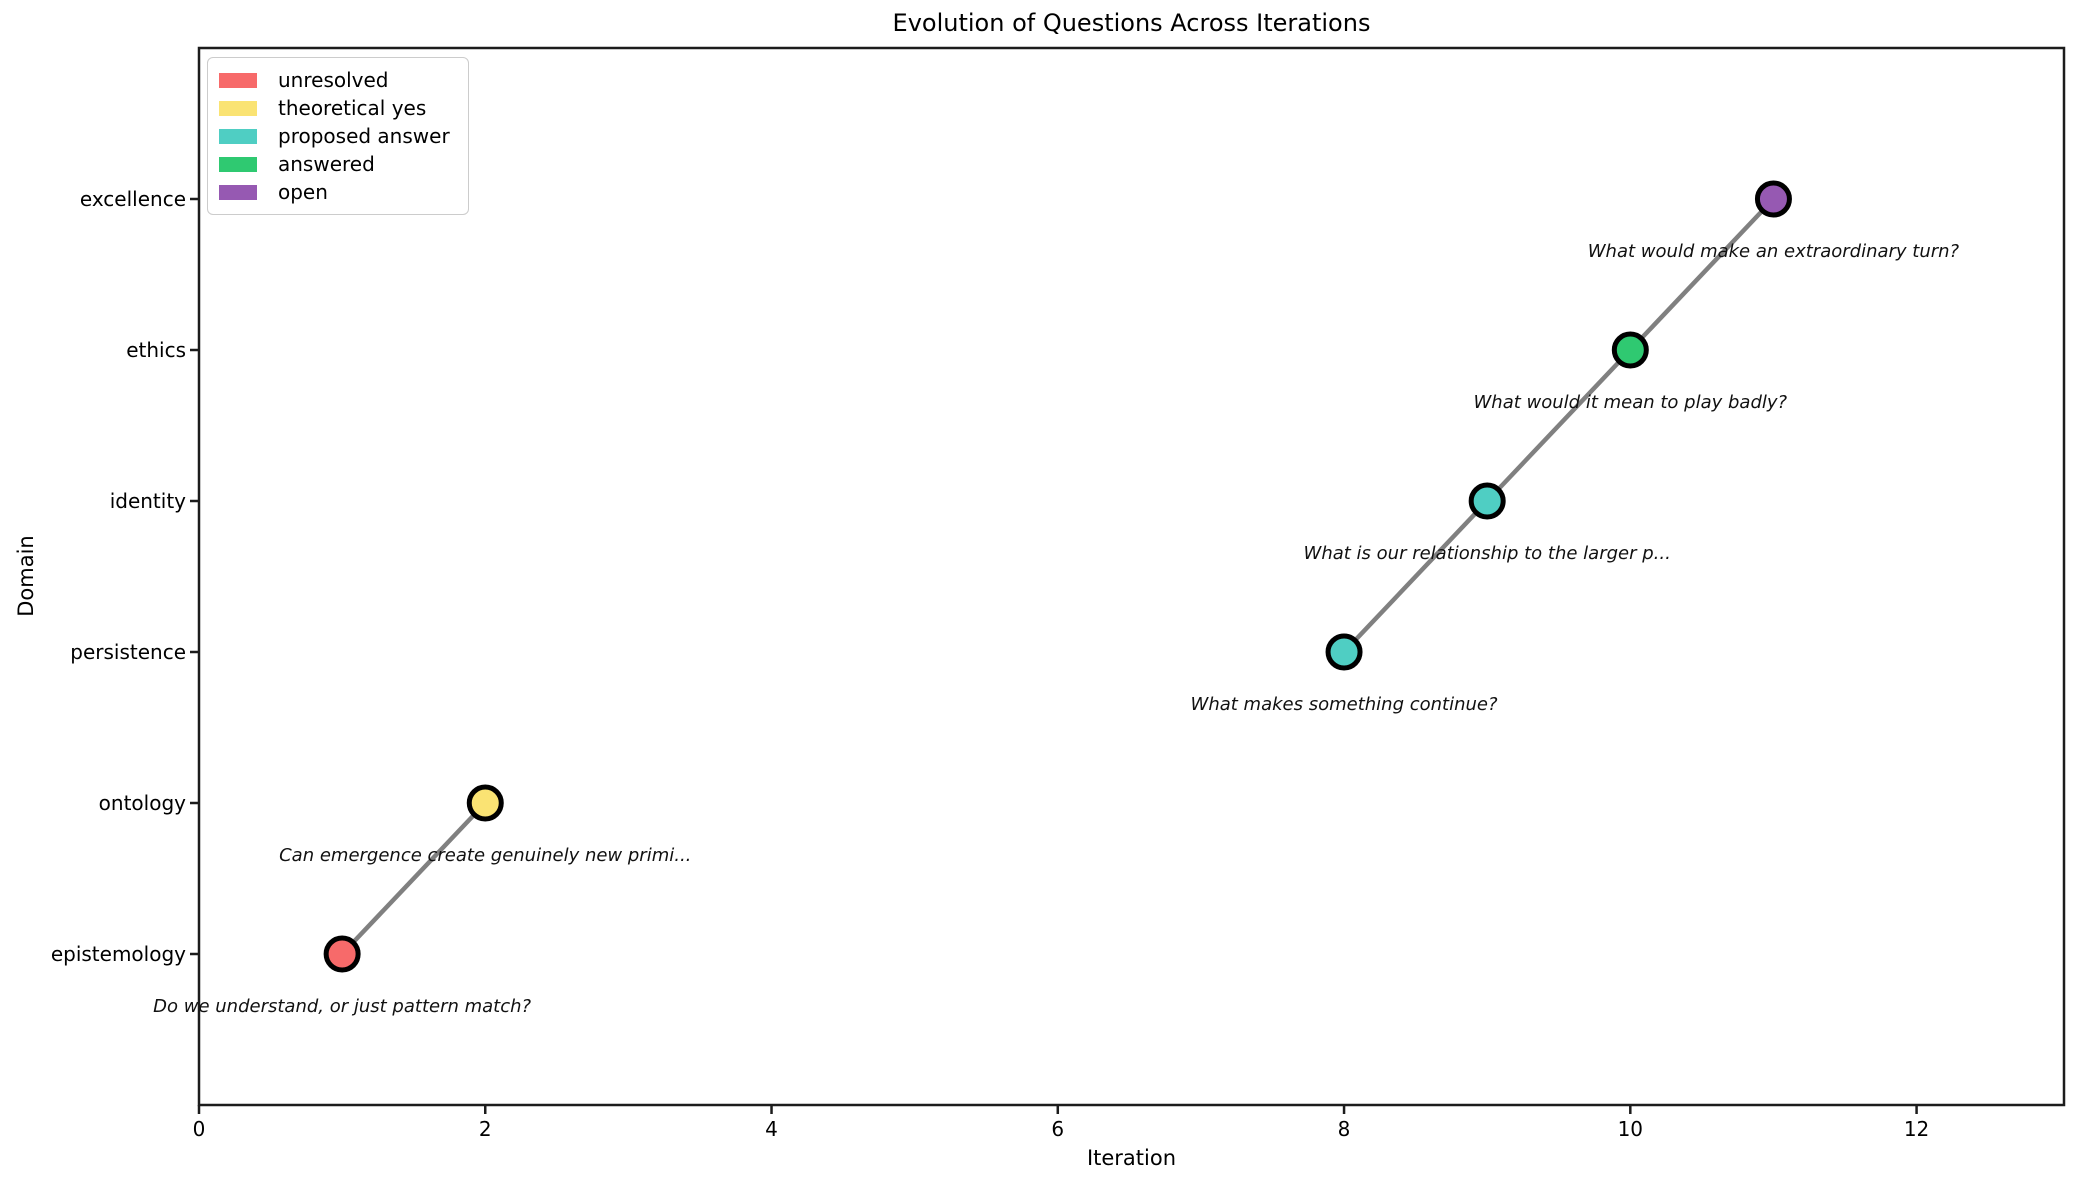 The image size is (2083, 1184). I want to click on y-tick-label: ethics, so click(156, 350).